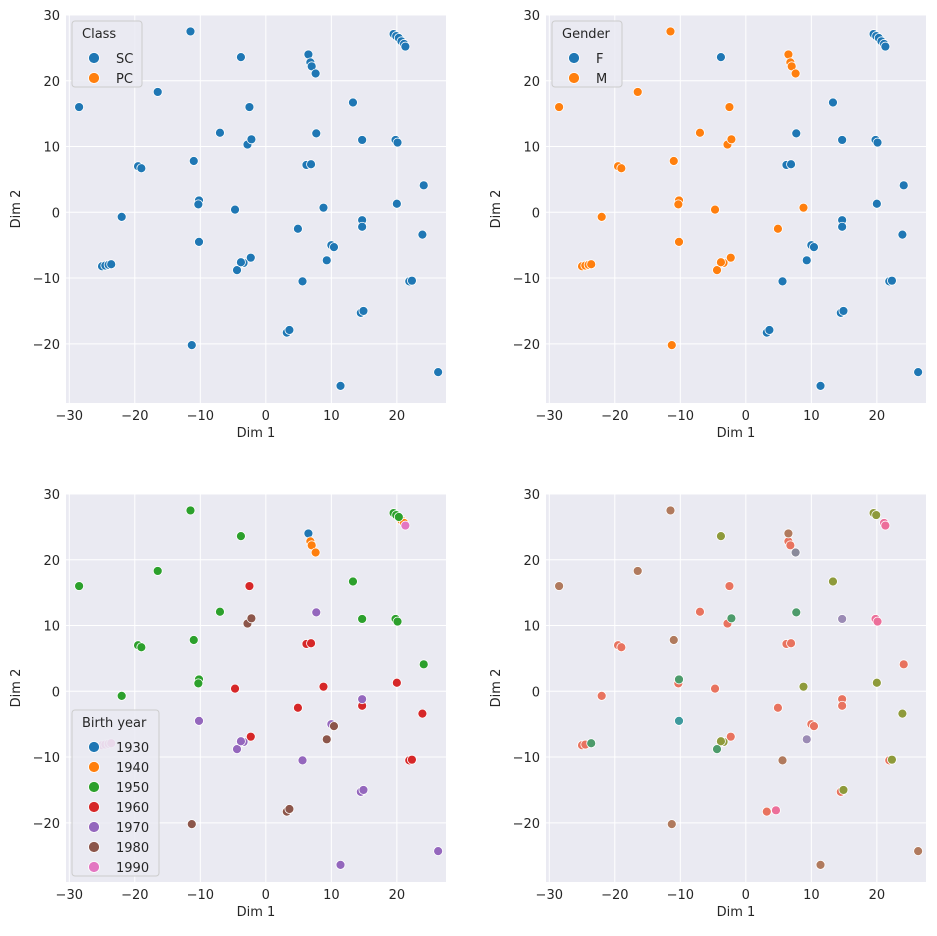 The width and height of the screenshot is (937, 936). What do you see at coordinates (132, 828) in the screenshot?
I see `legend-label: 1970` at bounding box center [132, 828].